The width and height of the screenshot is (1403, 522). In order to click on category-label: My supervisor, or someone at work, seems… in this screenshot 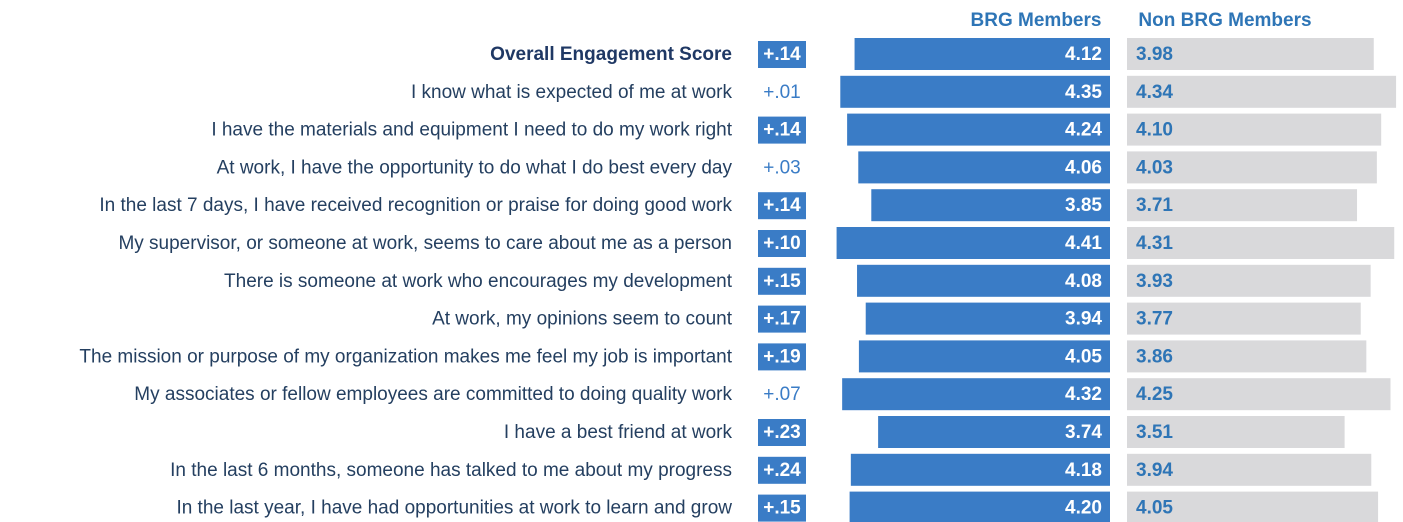, I will do `click(425, 243)`.